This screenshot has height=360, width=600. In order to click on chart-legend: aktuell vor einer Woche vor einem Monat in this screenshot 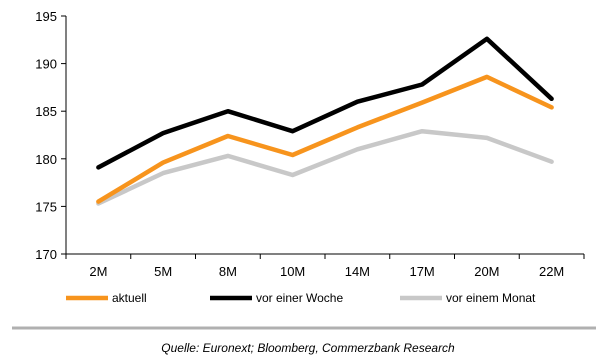, I will do `click(301, 298)`.